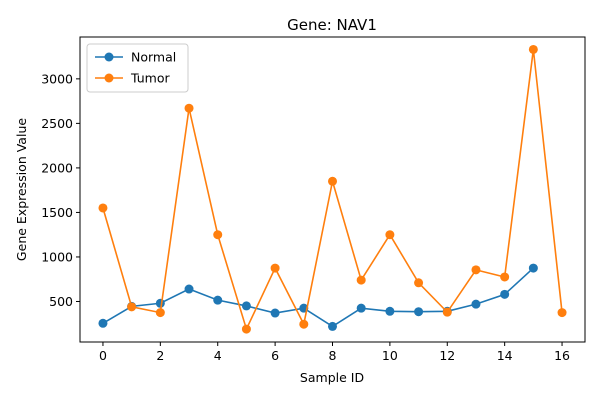 The image size is (600, 400). I want to click on series-line-normal, so click(318, 297).